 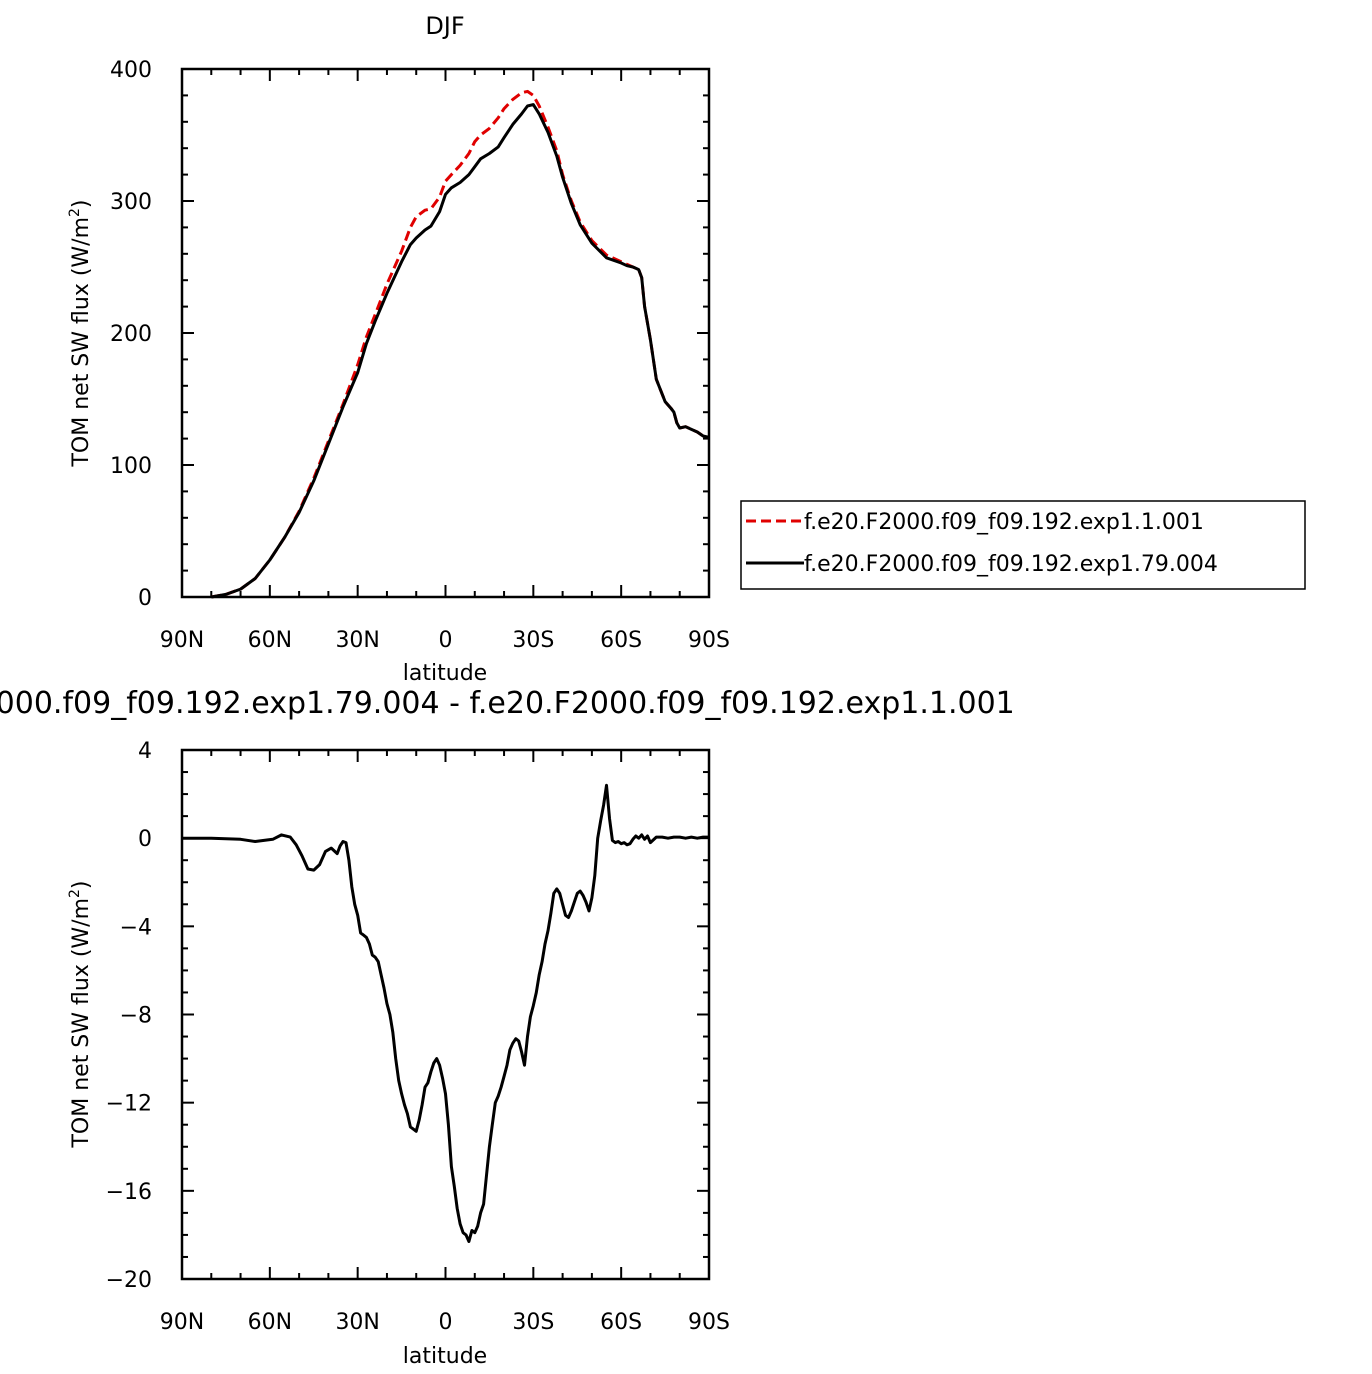 I want to click on bottom-y-axis-label-main: TOM net SW flux (W/m, so click(x=81, y=1023).